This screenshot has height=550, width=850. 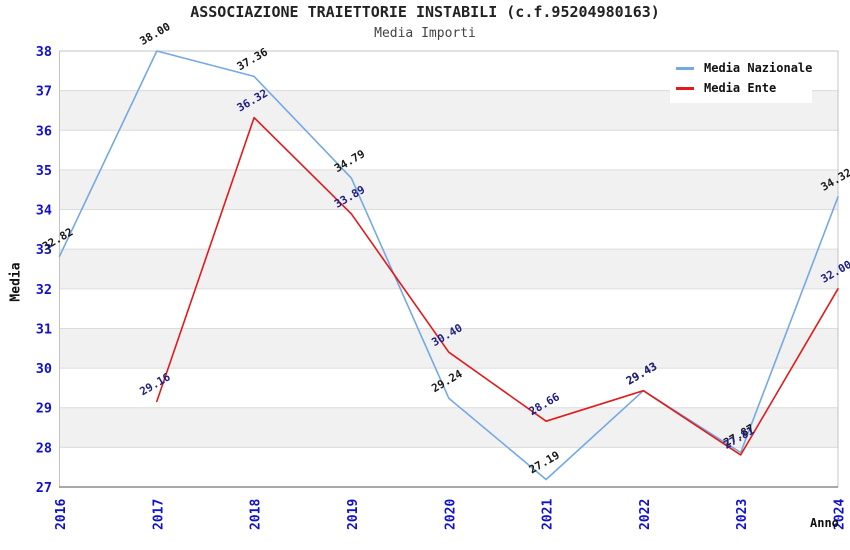 What do you see at coordinates (44, 52) in the screenshot?
I see `y-tick-label: 38` at bounding box center [44, 52].